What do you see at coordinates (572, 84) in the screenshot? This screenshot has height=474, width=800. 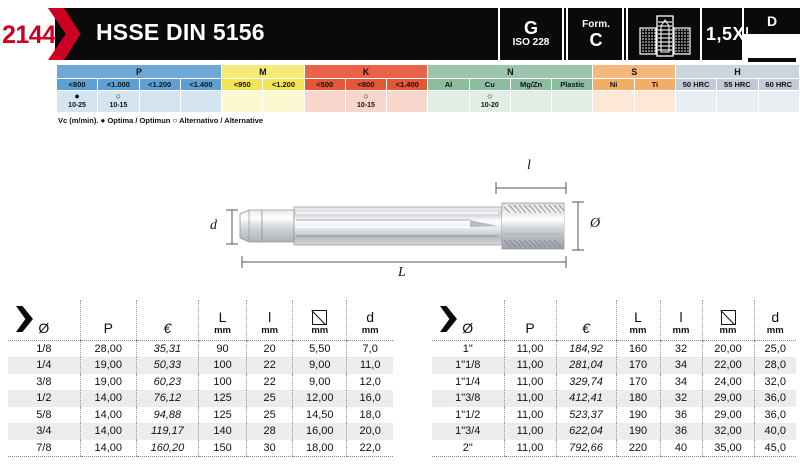 I see `material-col-N-3: Plastic` at bounding box center [572, 84].